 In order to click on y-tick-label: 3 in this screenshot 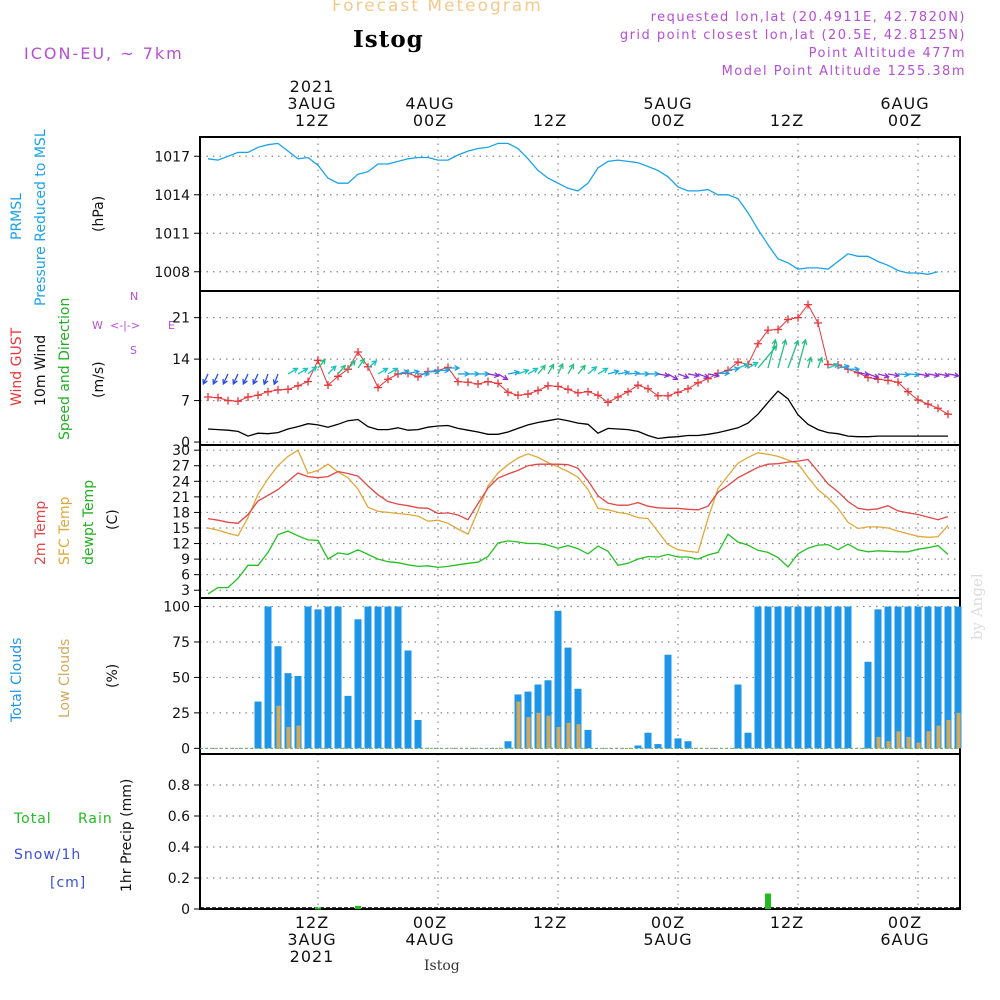, I will do `click(185, 591)`.